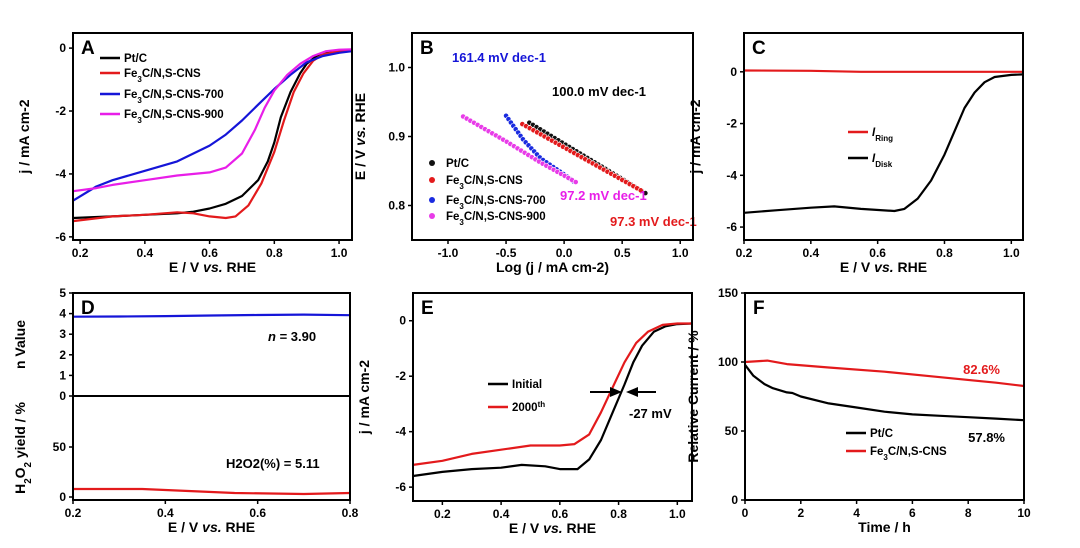  What do you see at coordinates (62, 293) in the screenshot?
I see `y-tick-label: 5` at bounding box center [62, 293].